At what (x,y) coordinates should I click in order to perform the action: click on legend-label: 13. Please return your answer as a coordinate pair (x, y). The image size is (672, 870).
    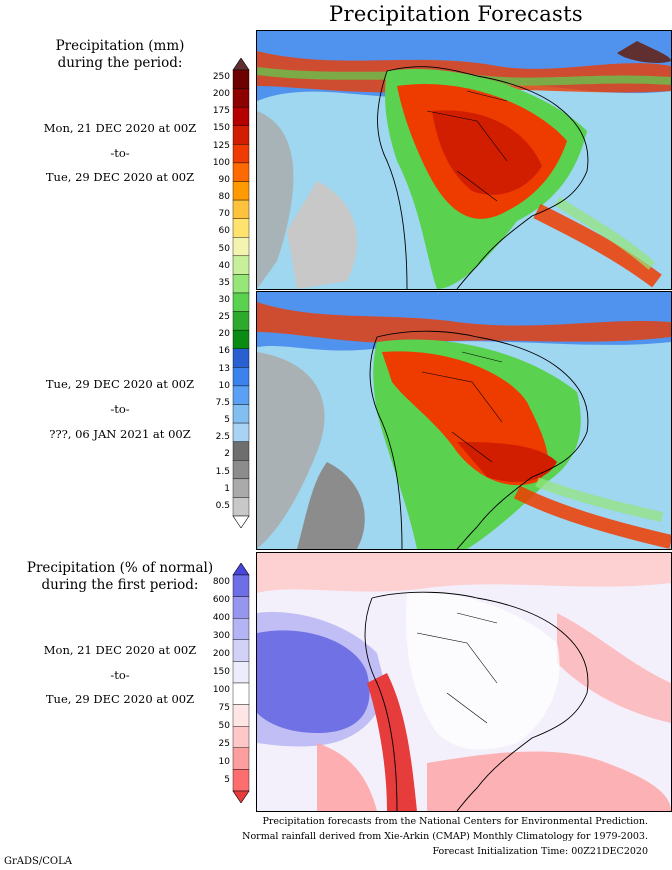
    Looking at the image, I should click on (224, 368).